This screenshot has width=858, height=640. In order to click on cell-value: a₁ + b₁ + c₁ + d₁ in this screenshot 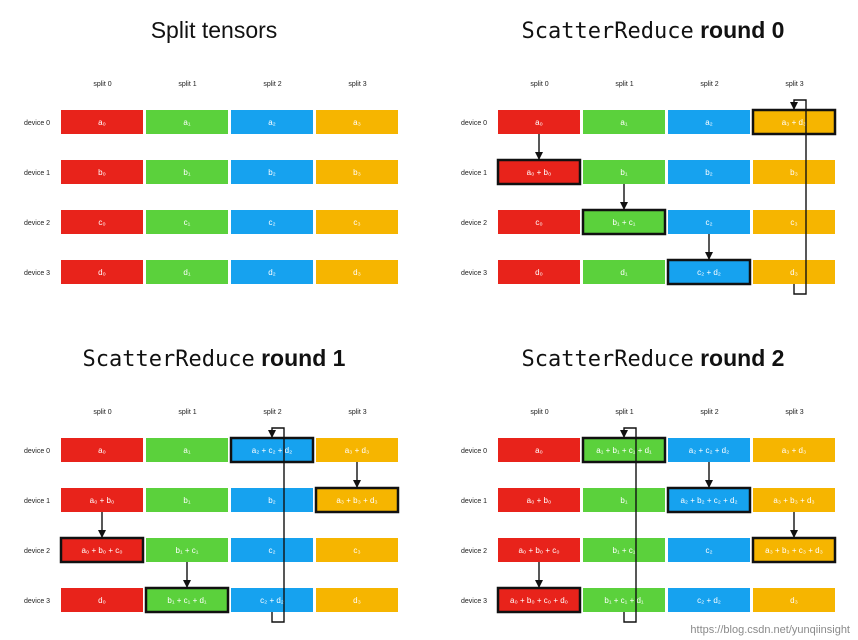, I will do `click(624, 450)`.